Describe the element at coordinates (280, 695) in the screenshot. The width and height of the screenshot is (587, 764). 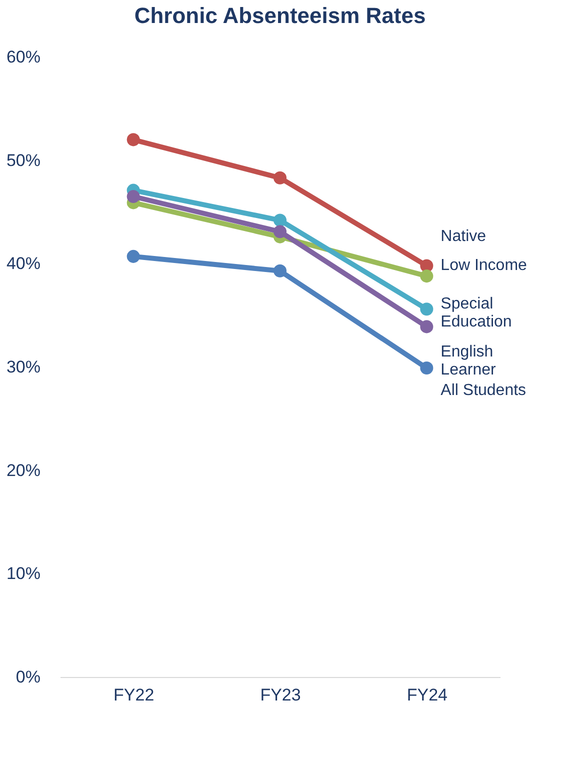
I see `x-tick-label: FY23` at that location.